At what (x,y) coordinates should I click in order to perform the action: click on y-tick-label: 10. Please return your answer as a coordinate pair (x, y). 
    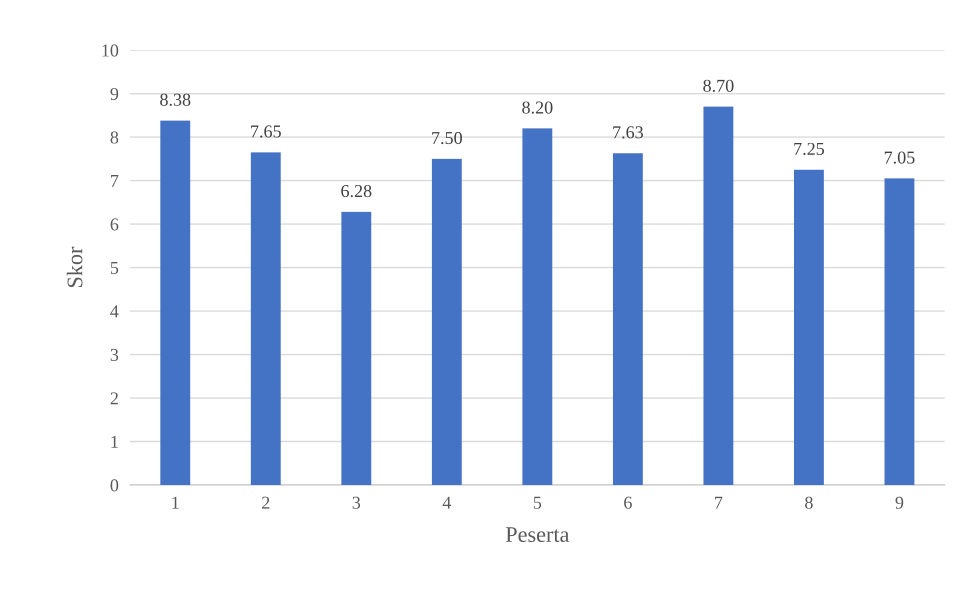
    Looking at the image, I should click on (110, 50).